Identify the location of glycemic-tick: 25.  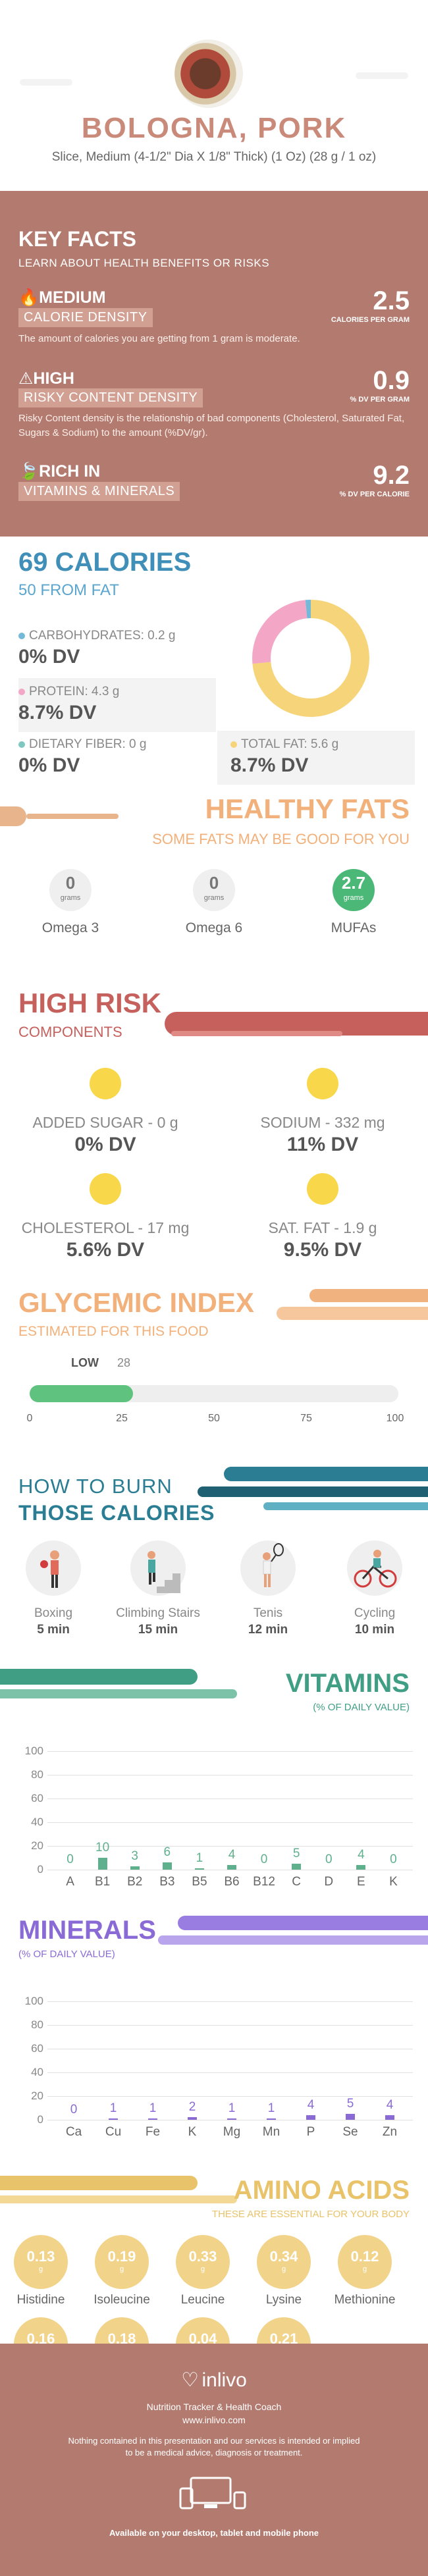
(122, 1419).